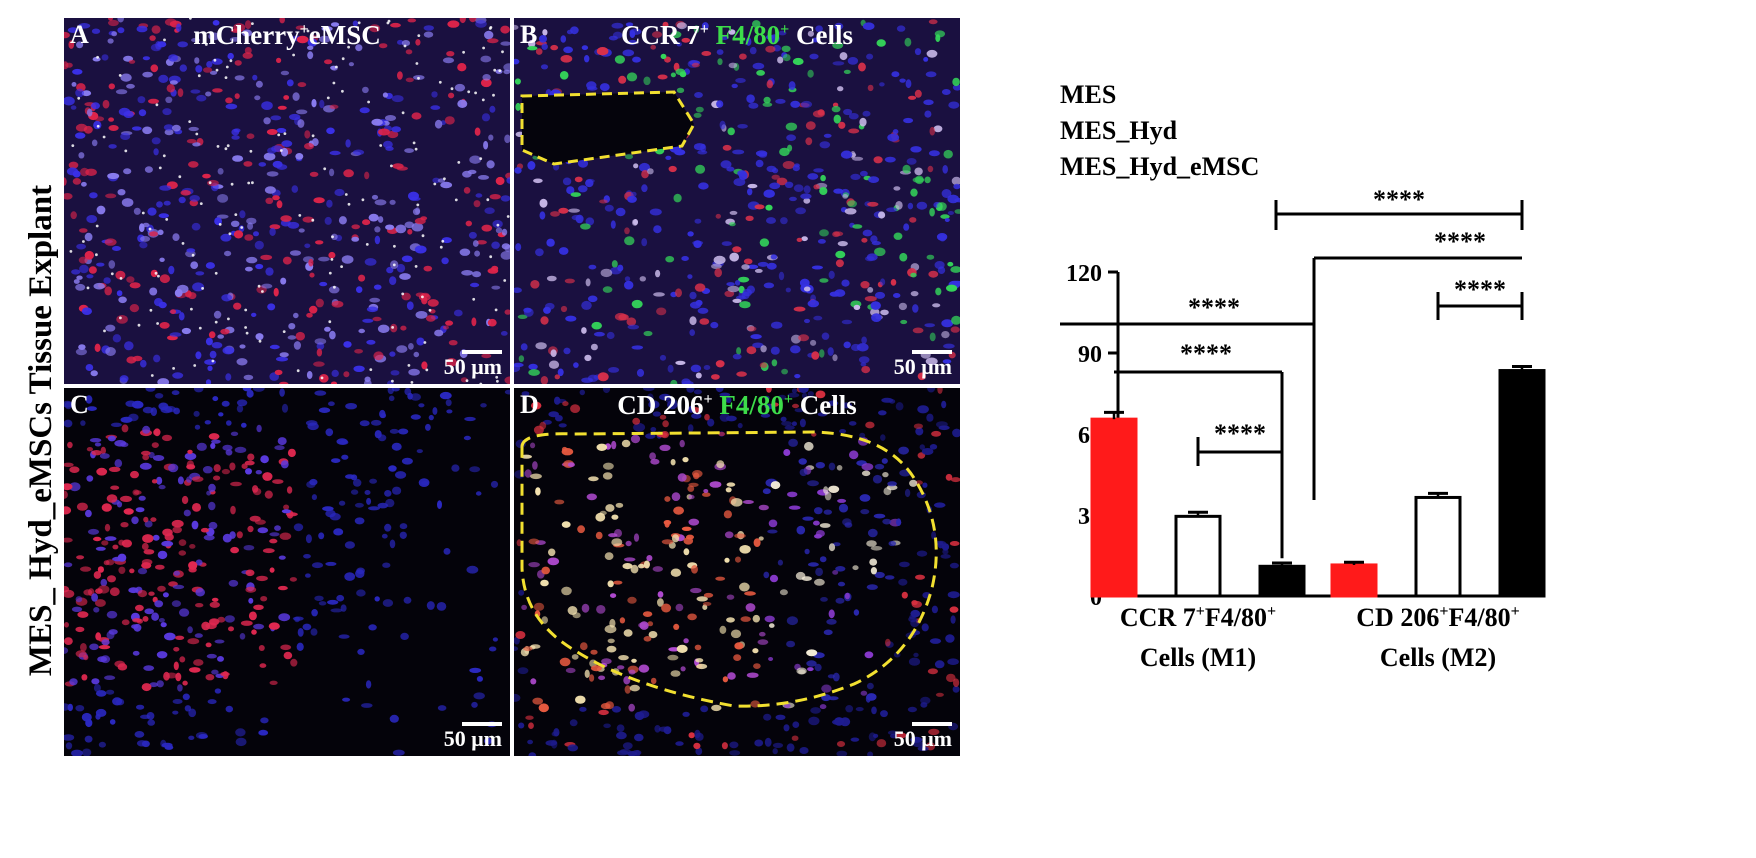  What do you see at coordinates (79, 34) in the screenshot?
I see `panel-letter-a: A` at bounding box center [79, 34].